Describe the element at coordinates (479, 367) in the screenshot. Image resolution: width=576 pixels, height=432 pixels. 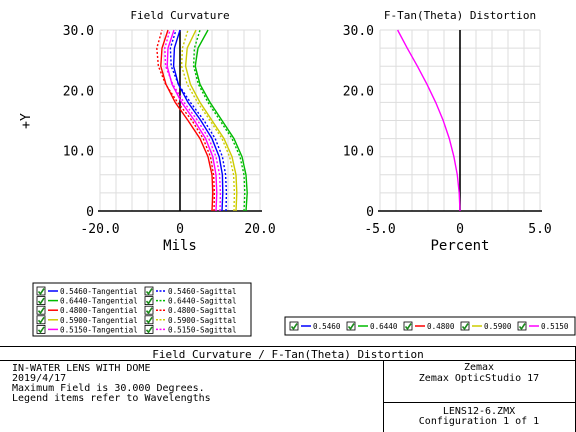
I see `info-company: Zemax` at that location.